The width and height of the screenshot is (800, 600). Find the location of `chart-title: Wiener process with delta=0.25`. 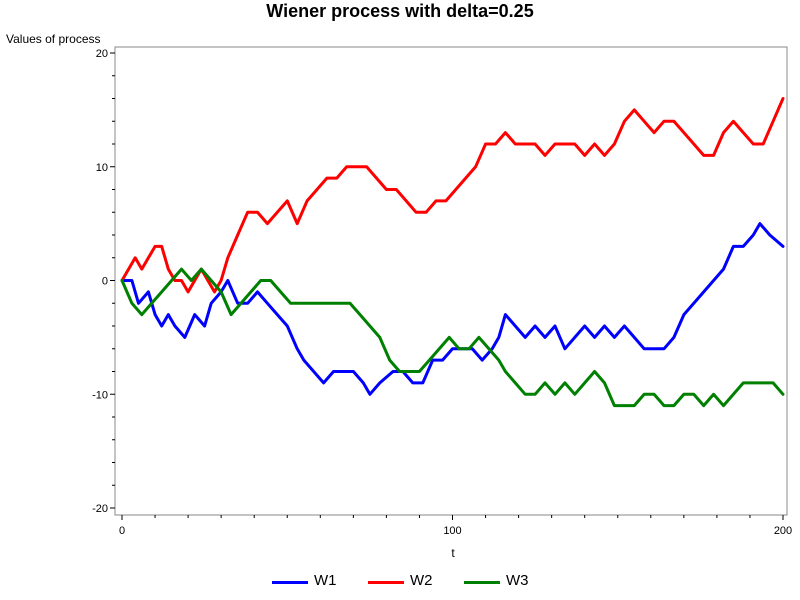

chart-title: Wiener process with delta=0.25 is located at coordinates (400, 11).